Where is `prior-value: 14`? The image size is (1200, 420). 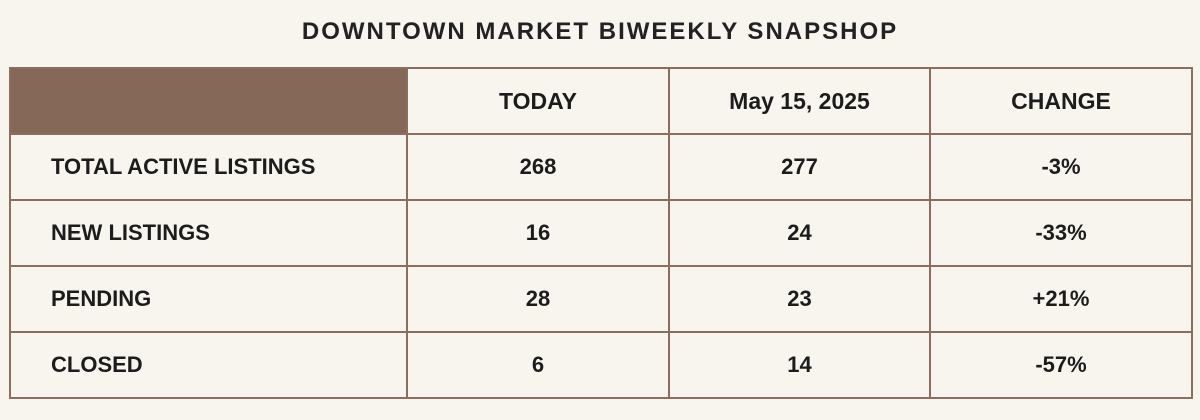
prior-value: 14 is located at coordinates (799, 365).